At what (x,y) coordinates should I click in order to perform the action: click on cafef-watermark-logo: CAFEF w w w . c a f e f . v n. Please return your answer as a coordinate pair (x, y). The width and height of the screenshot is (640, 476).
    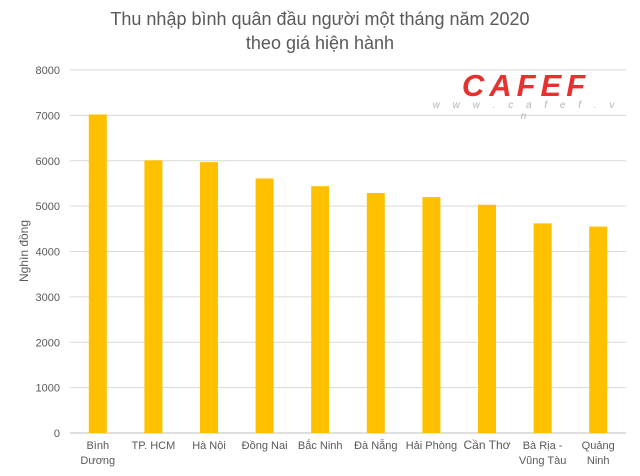
    Looking at the image, I should click on (528, 95).